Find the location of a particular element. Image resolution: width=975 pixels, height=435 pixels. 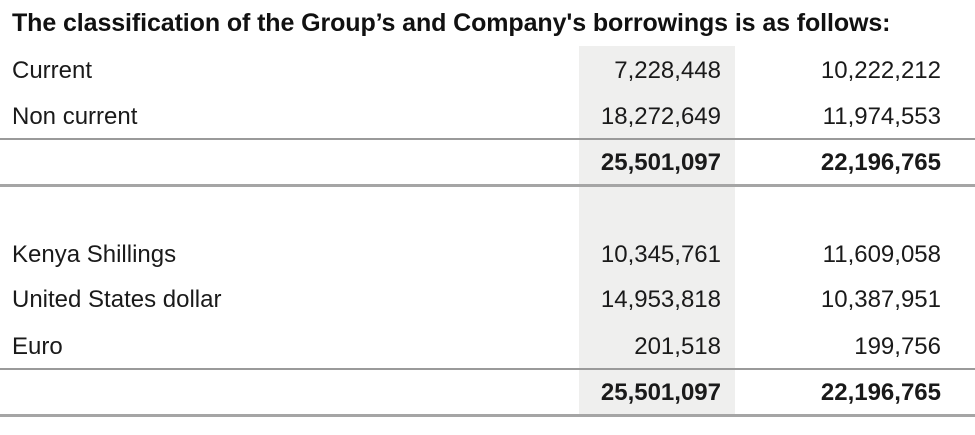

group-value: 18,272,649 is located at coordinates (660, 116).